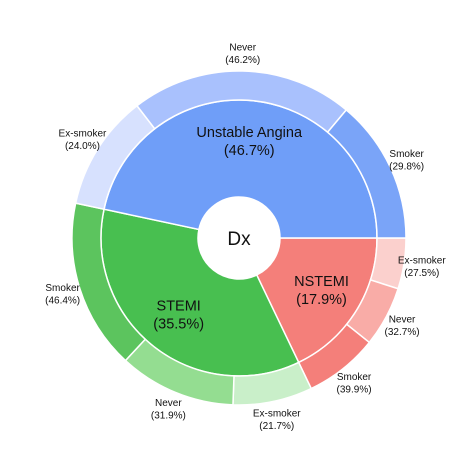 The image size is (474, 474). I want to click on outer-label-stemi-never-line-1: Never, so click(168, 403).